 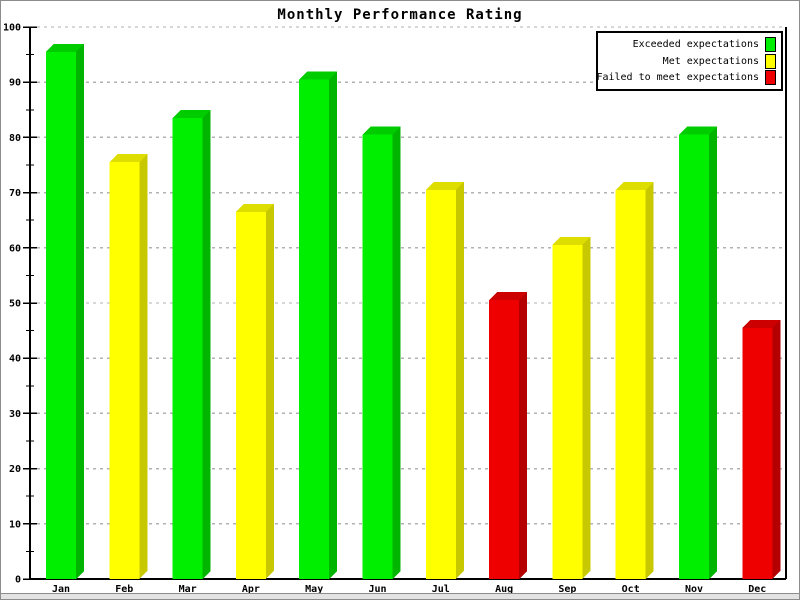 I want to click on bar-jun, so click(x=381, y=352).